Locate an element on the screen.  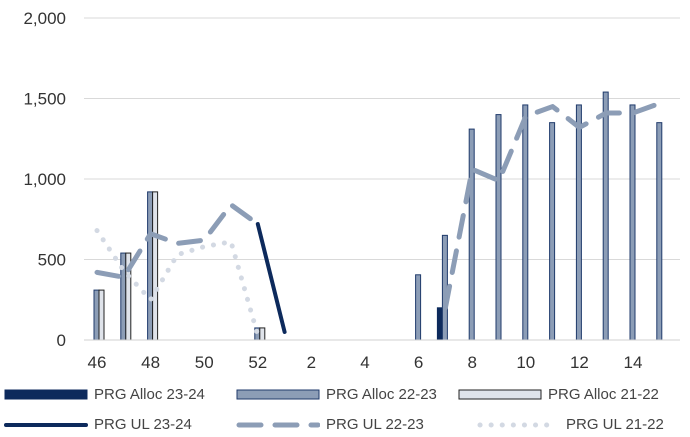
legend-label-alloc-21-22: PRG Alloc 21-22 is located at coordinates (603, 394).